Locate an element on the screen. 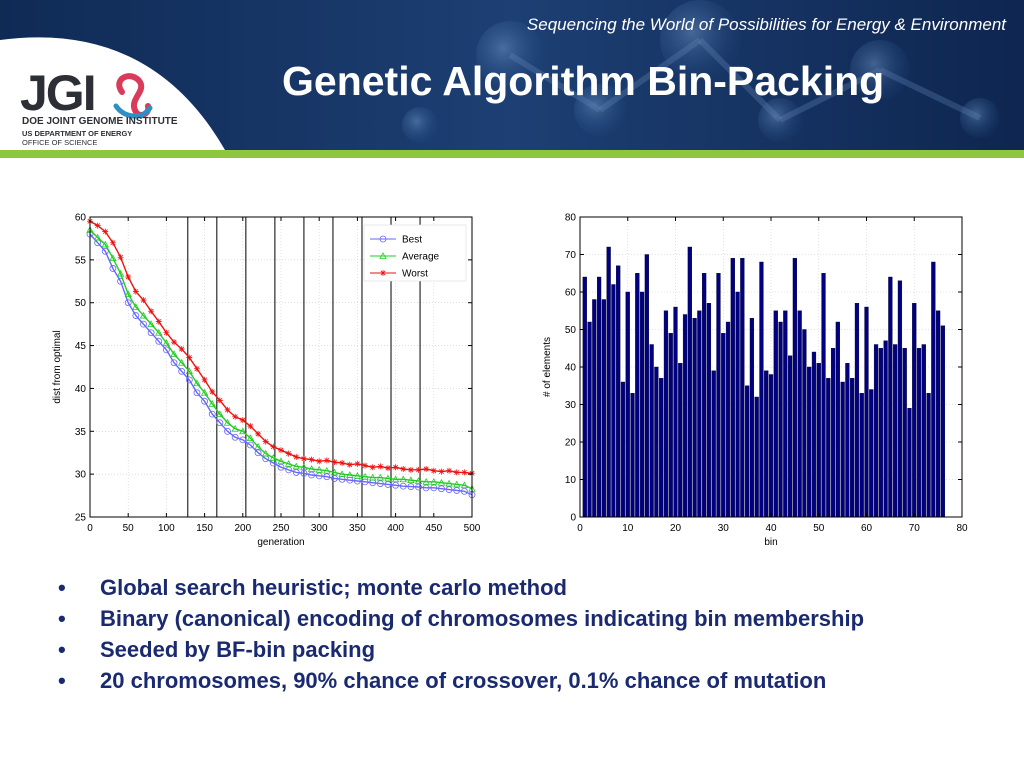 The image size is (1024, 768). legend-marker-best is located at coordinates (383, 239).